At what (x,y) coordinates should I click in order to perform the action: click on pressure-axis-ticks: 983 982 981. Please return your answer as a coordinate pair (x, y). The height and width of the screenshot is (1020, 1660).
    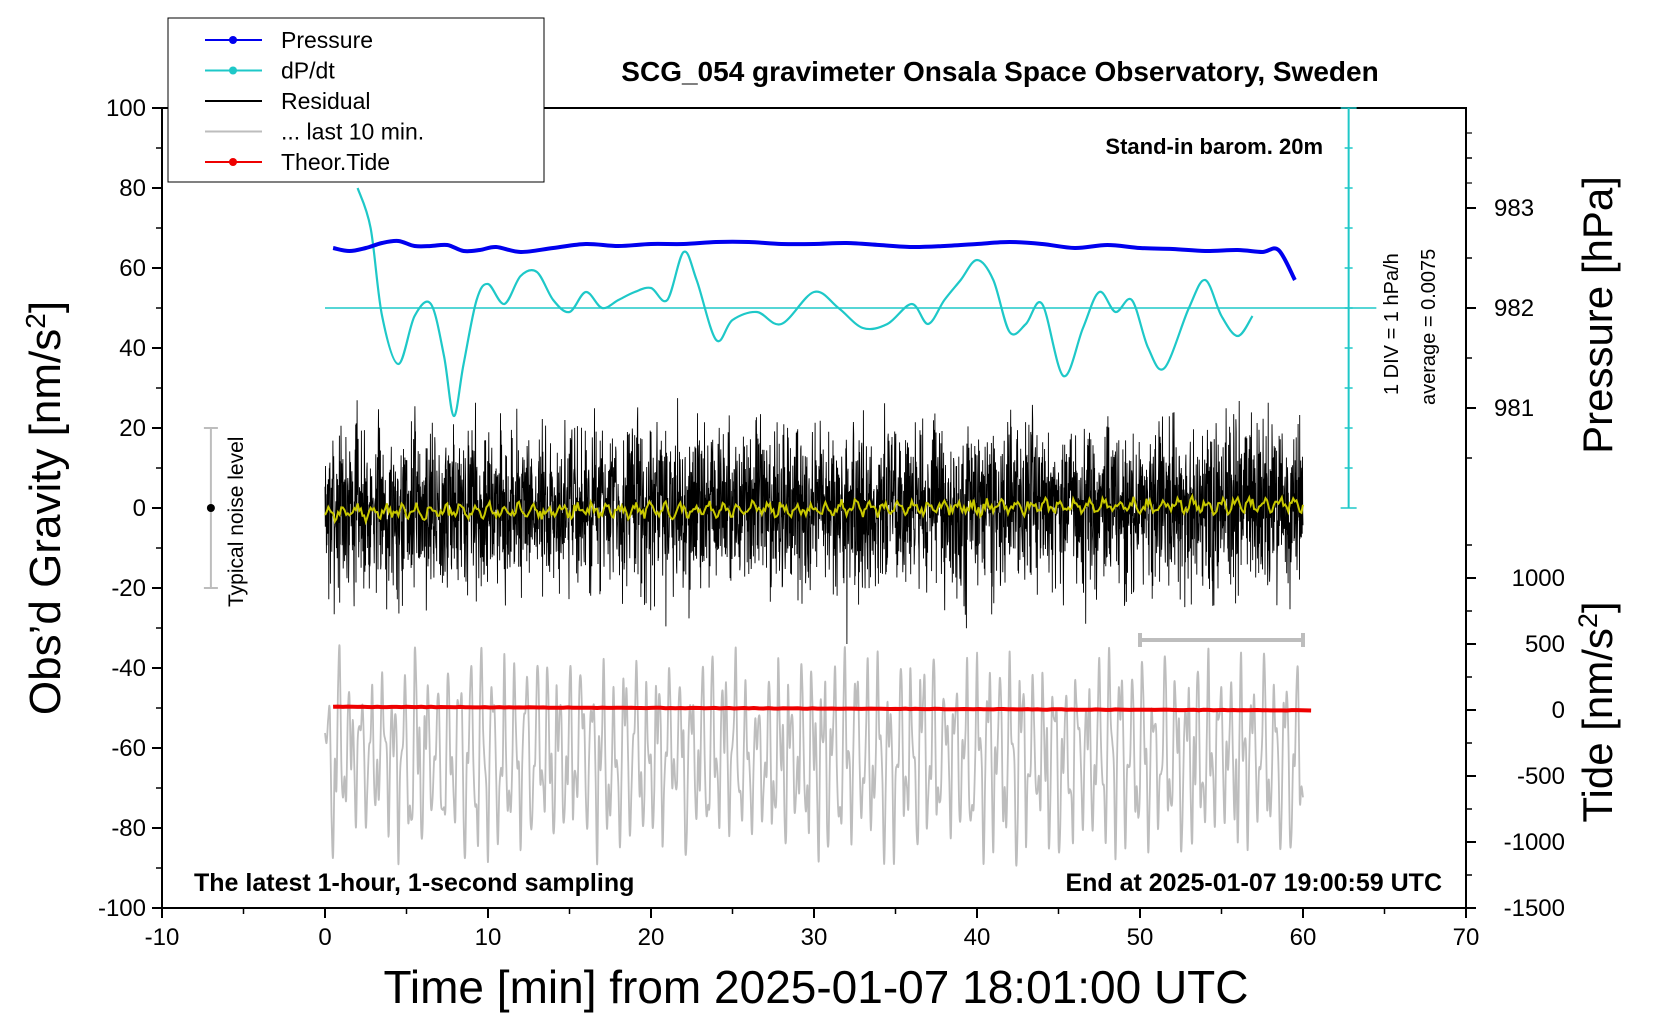
    Looking at the image, I should click on (1500, 295).